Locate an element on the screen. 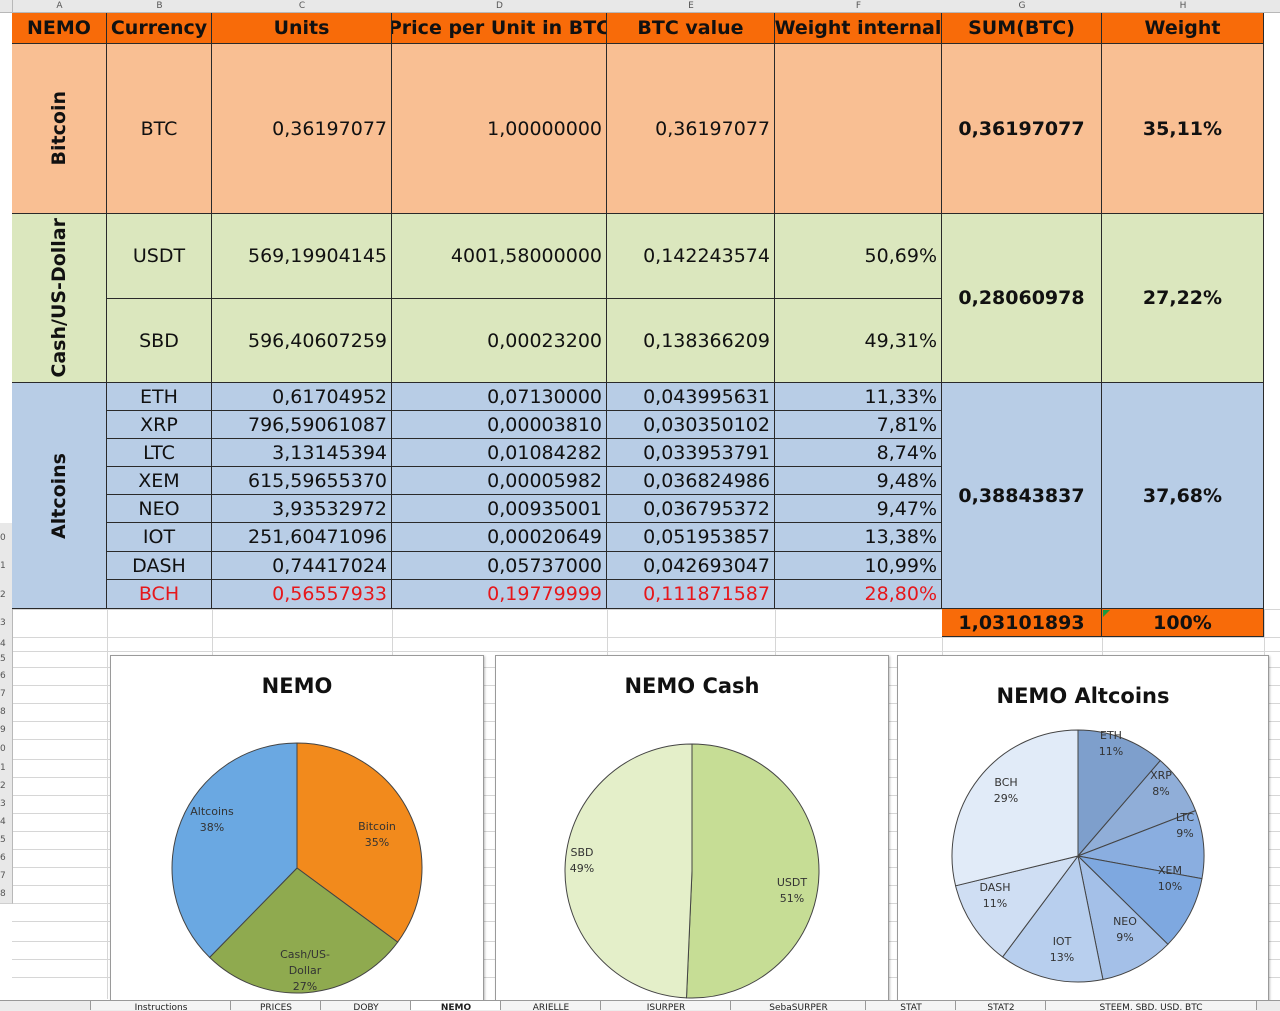 The image size is (1280, 1011). column-header-i is located at coordinates (1272, 6).